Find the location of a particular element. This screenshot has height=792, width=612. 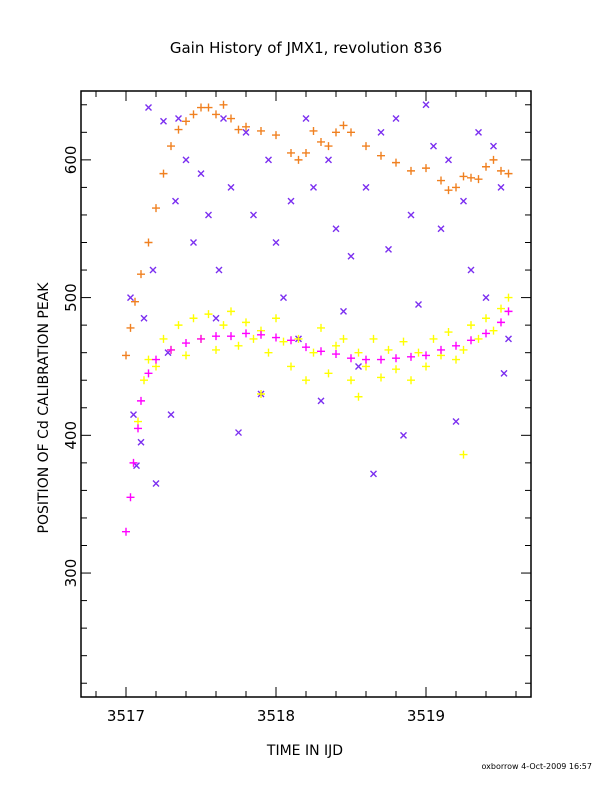

y-tick-label: 500 is located at coordinates (71, 297).